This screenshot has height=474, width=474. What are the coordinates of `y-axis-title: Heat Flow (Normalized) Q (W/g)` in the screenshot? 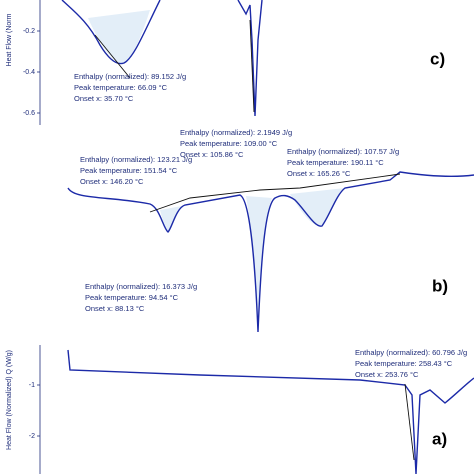 It's located at (9, 400).